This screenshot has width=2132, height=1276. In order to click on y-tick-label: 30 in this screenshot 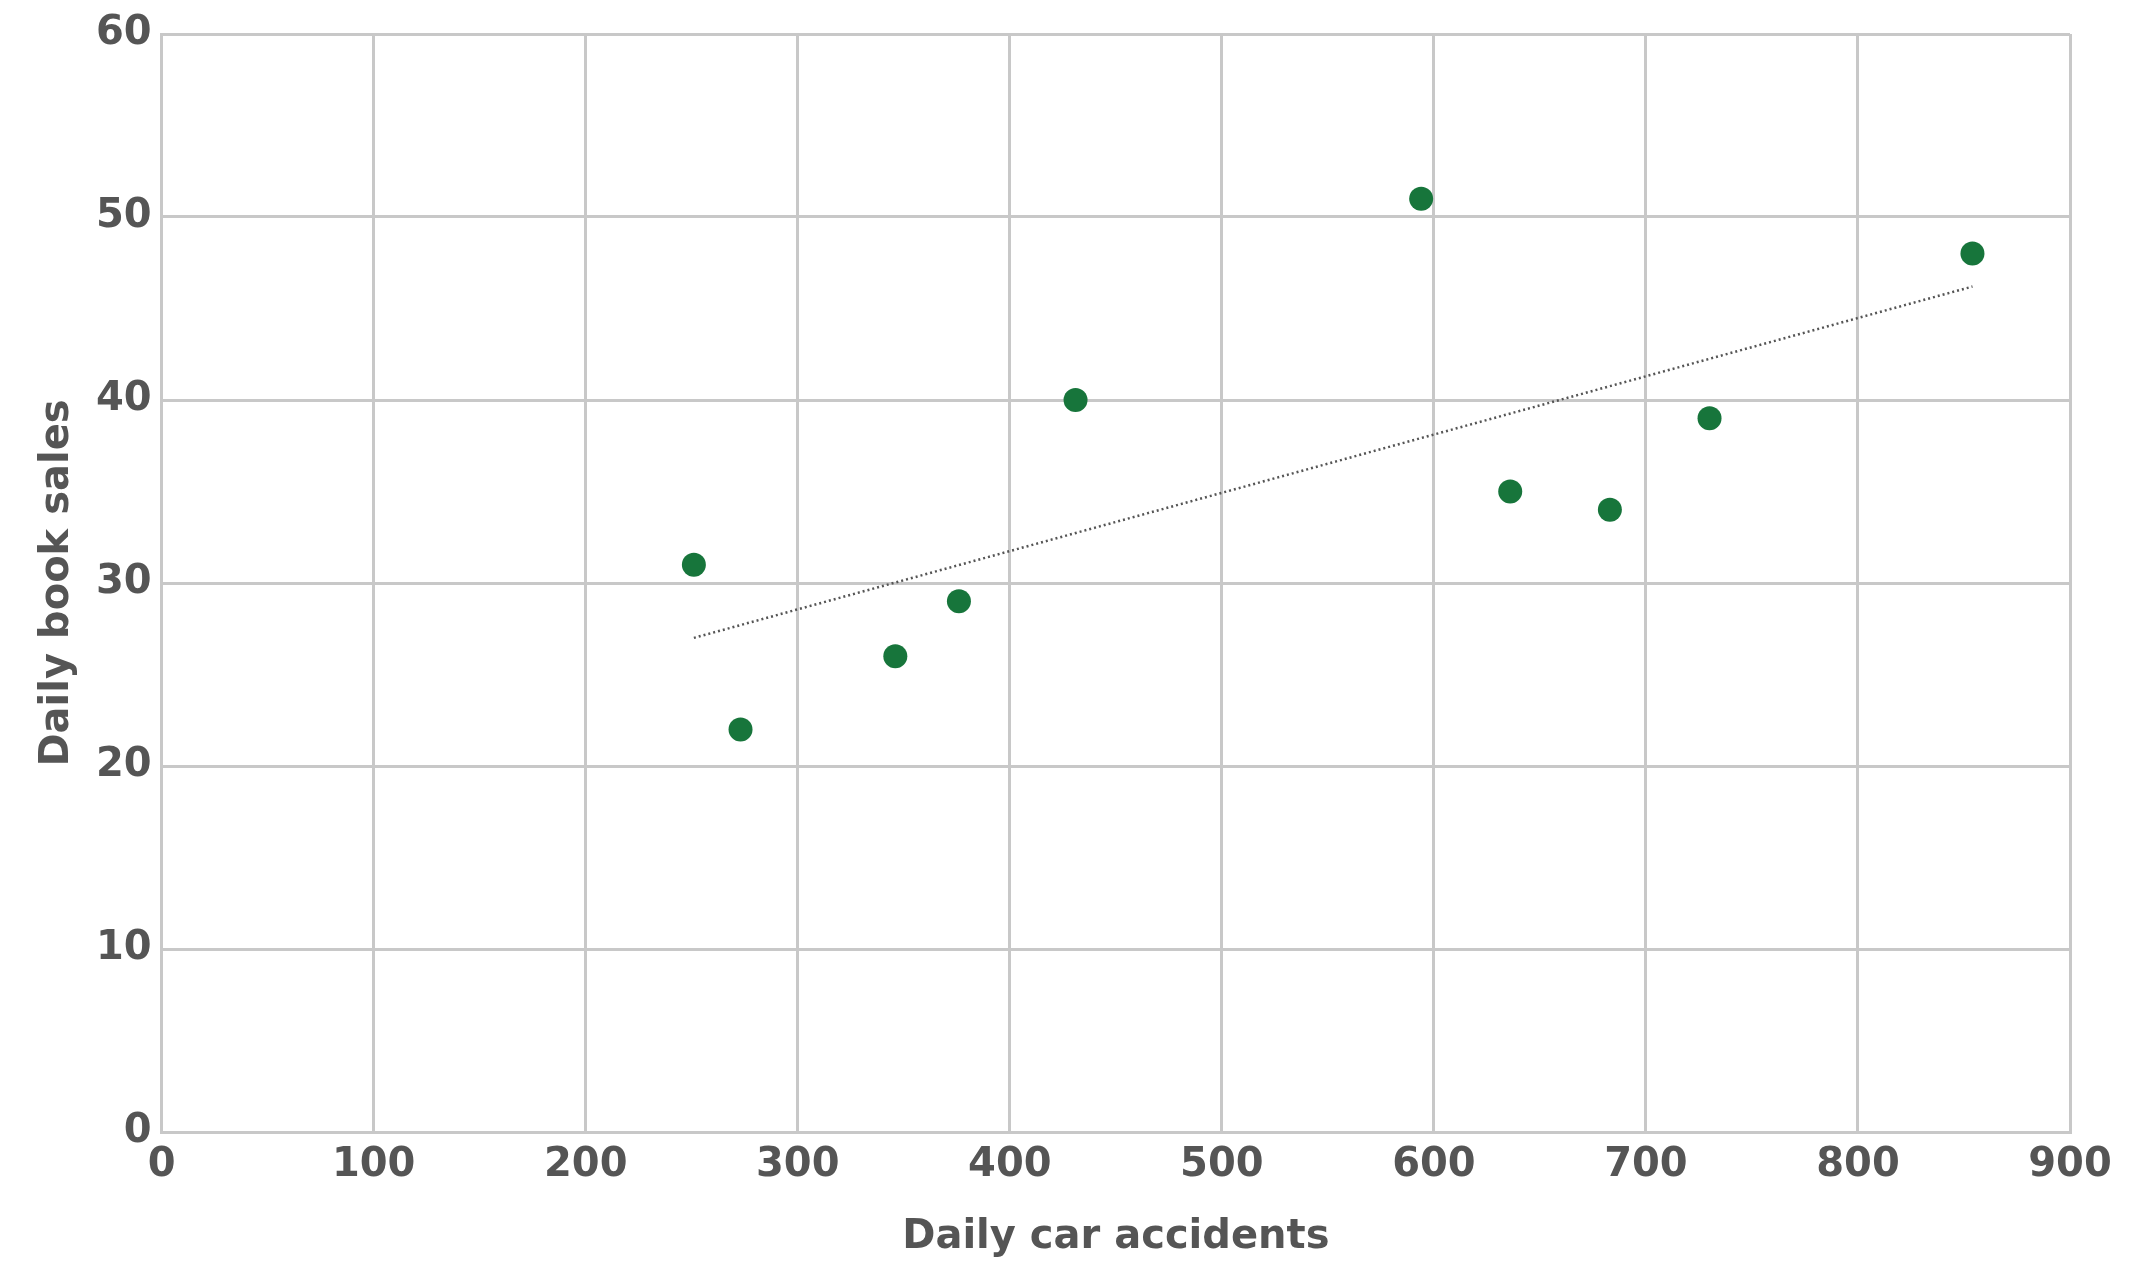, I will do `click(123, 579)`.